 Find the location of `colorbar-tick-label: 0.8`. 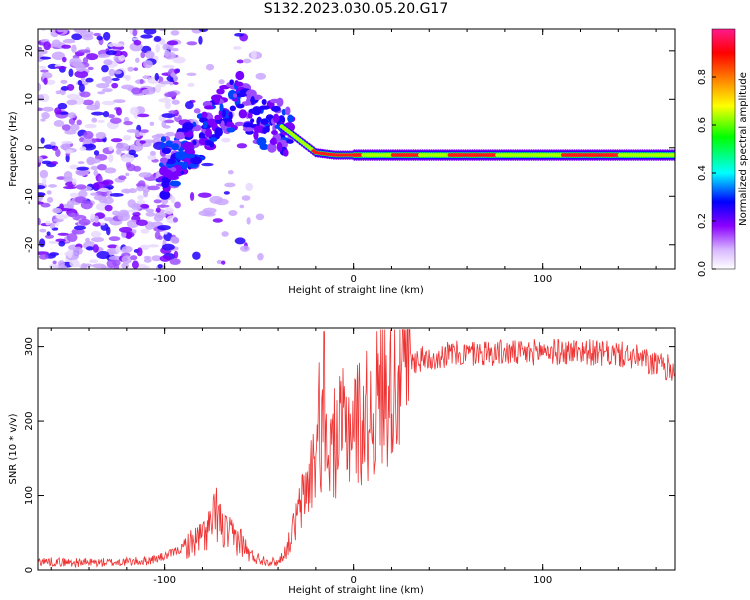

colorbar-tick-label: 0.8 is located at coordinates (702, 77).